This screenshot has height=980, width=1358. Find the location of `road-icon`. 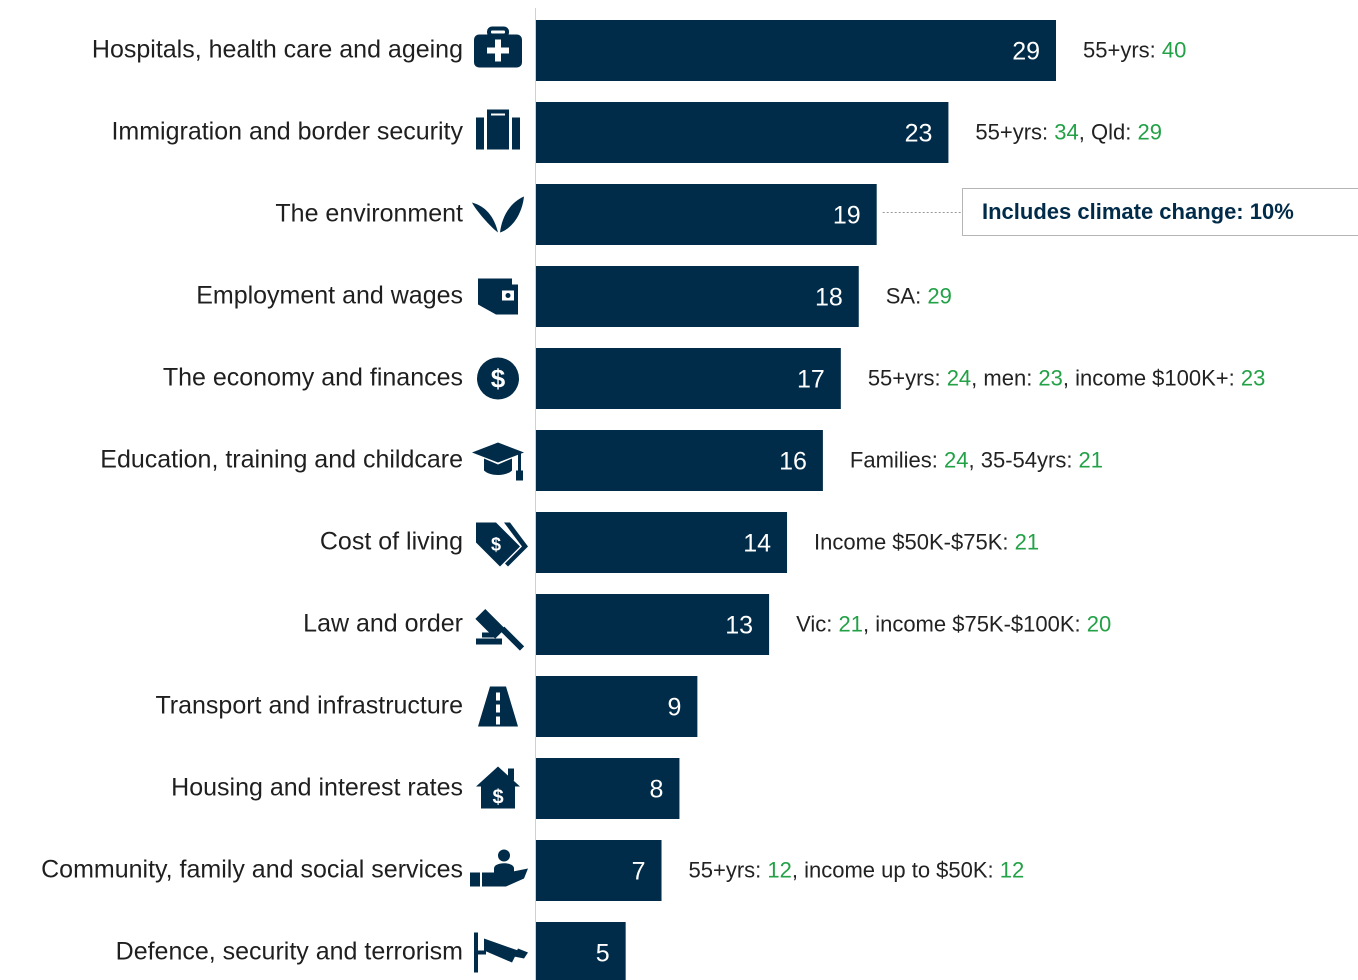

road-icon is located at coordinates (498, 706).